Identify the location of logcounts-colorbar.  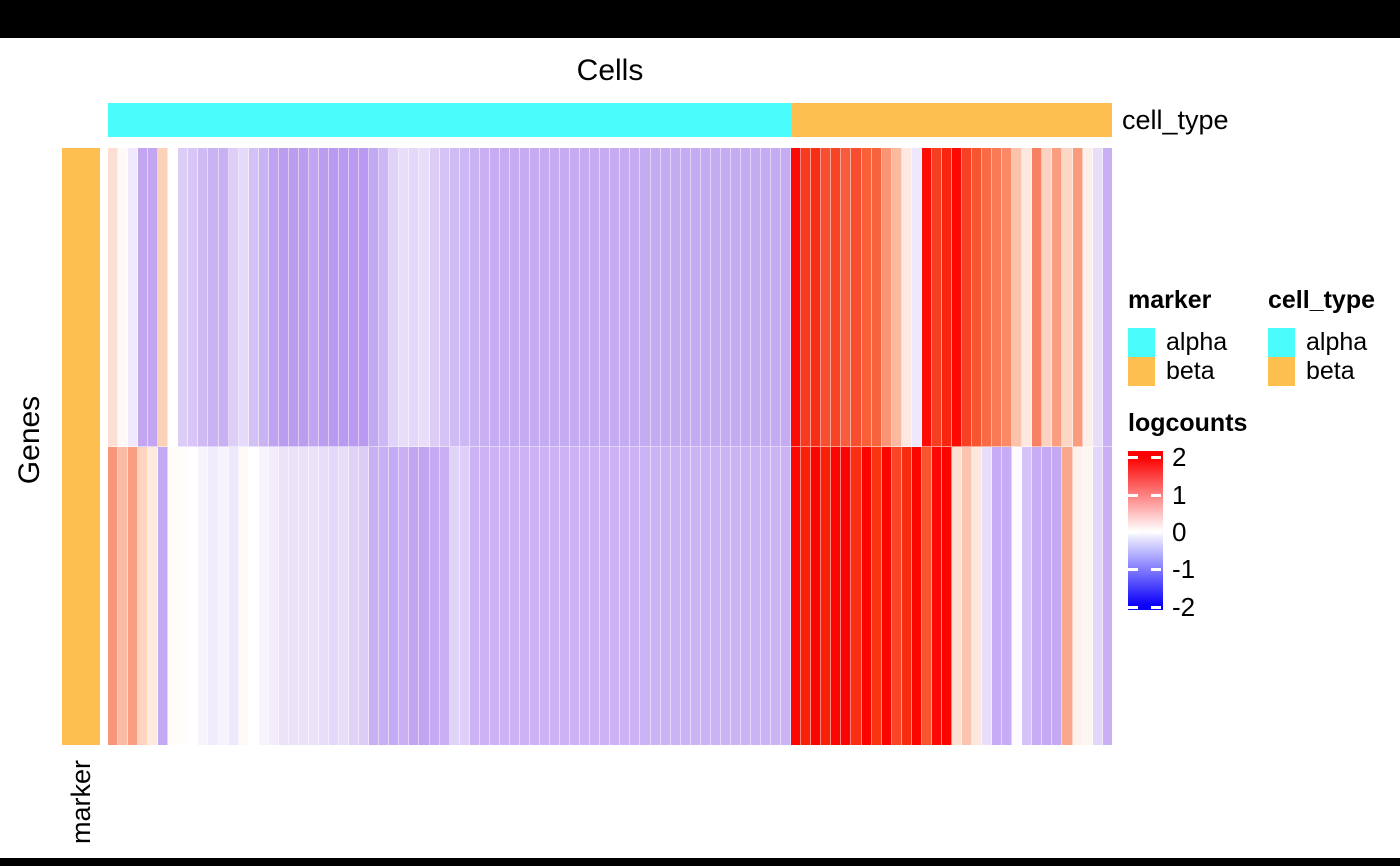
(1145, 530).